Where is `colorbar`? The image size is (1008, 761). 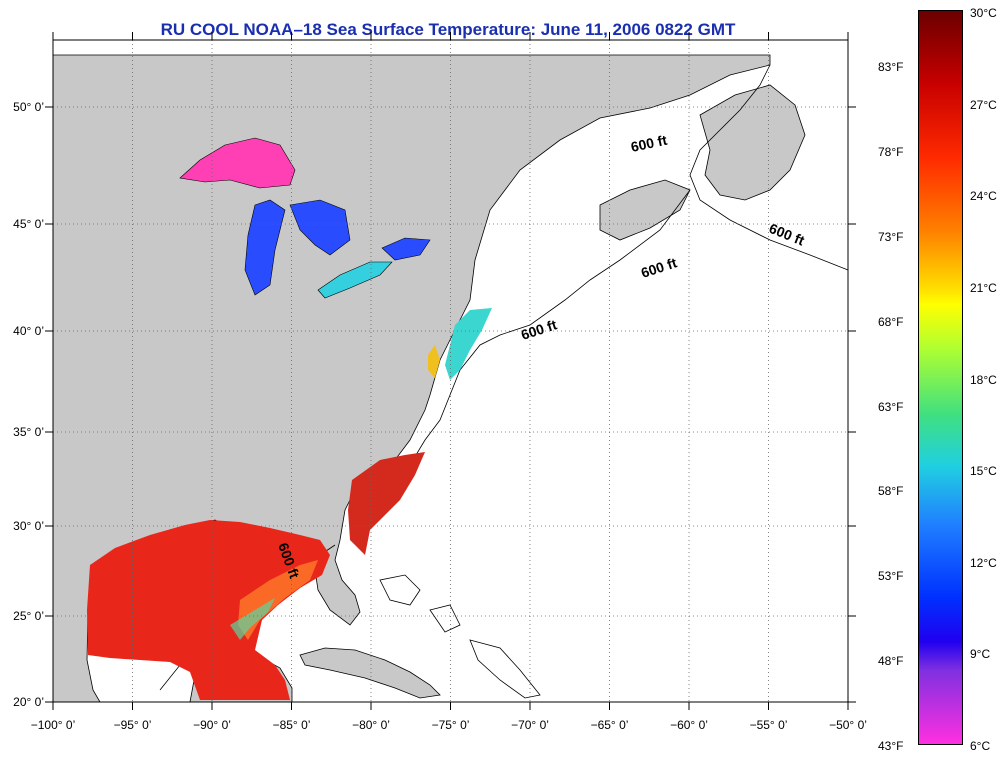
colorbar is located at coordinates (940, 377).